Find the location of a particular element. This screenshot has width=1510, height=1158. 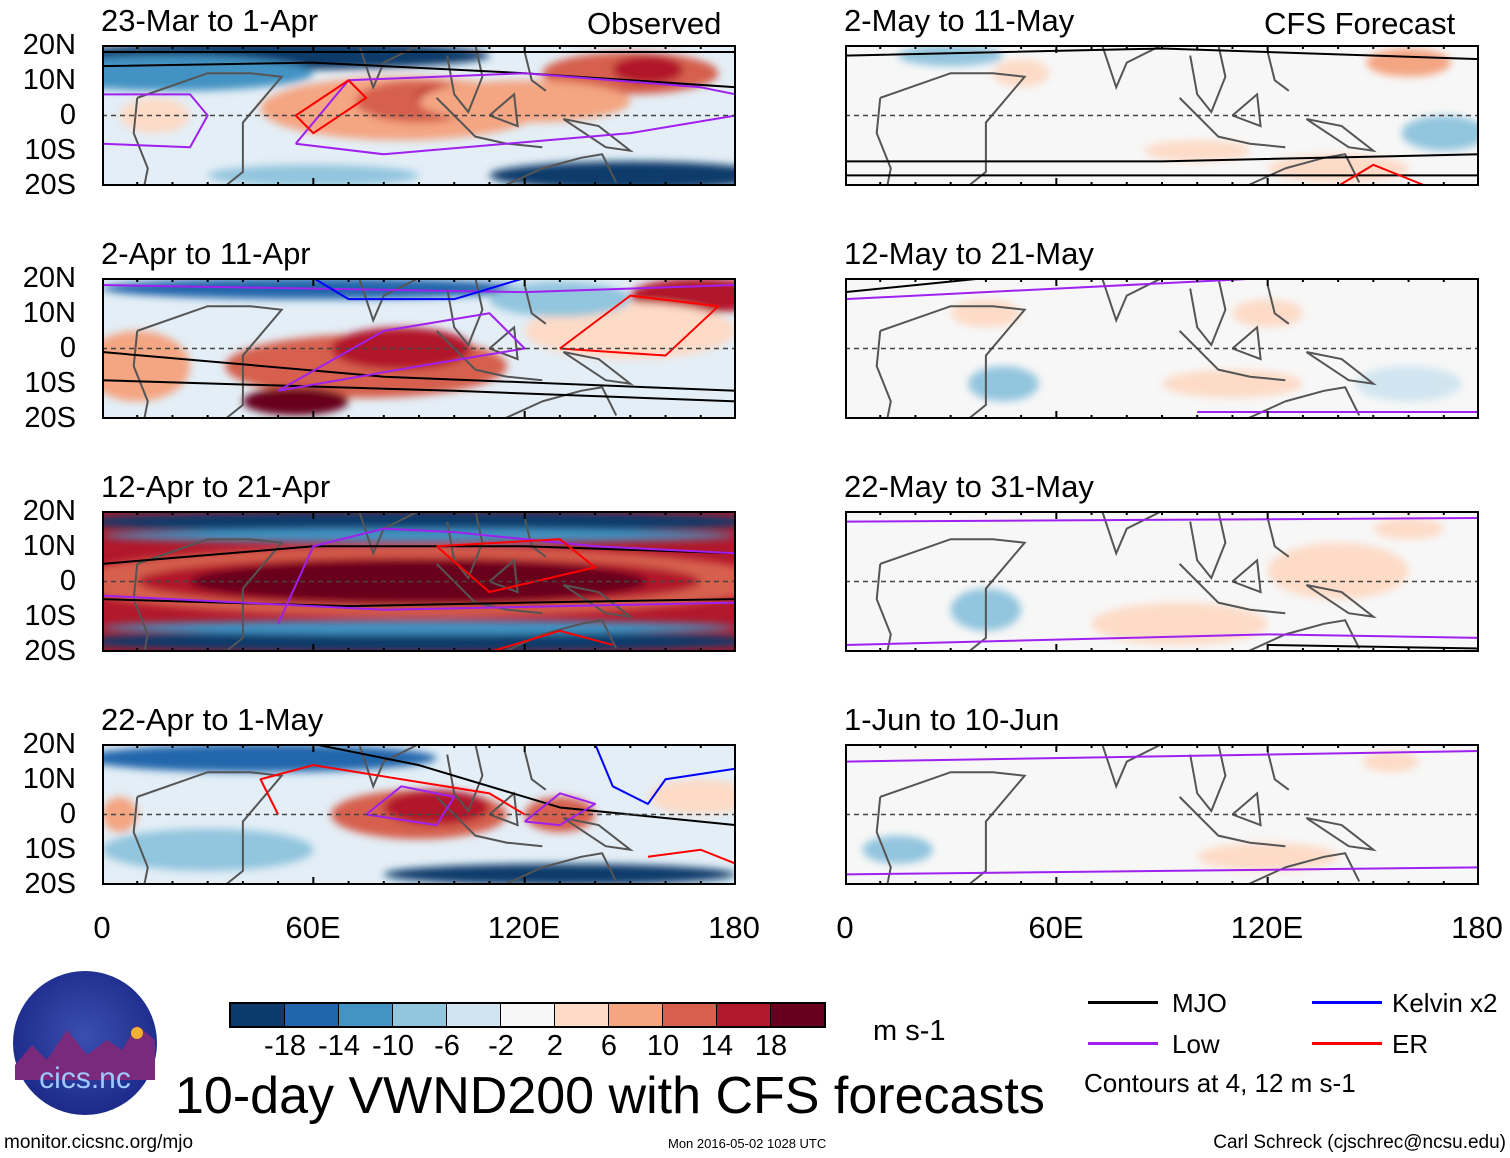

panel-title: 22-Apr to 1-May is located at coordinates (212, 719).